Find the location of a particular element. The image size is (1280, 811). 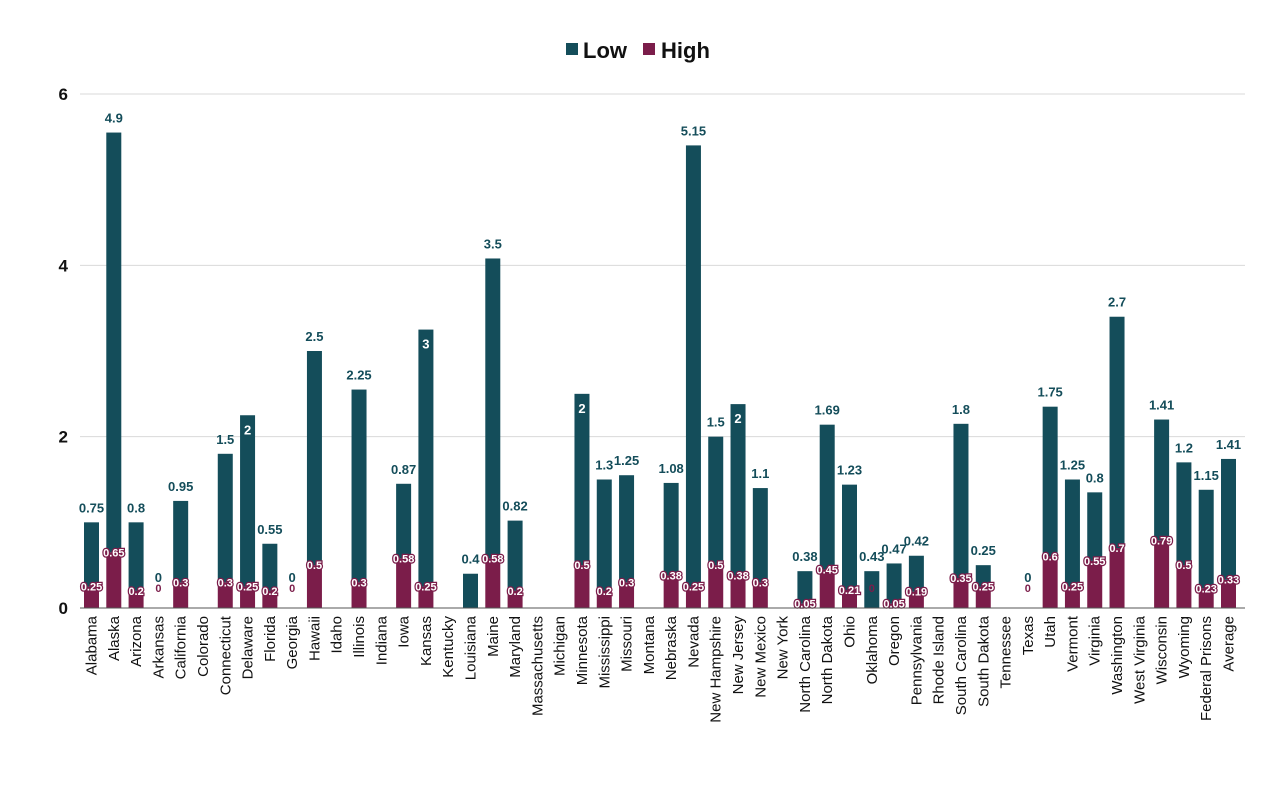

data-label-low: 0.95 is located at coordinates (180, 486).